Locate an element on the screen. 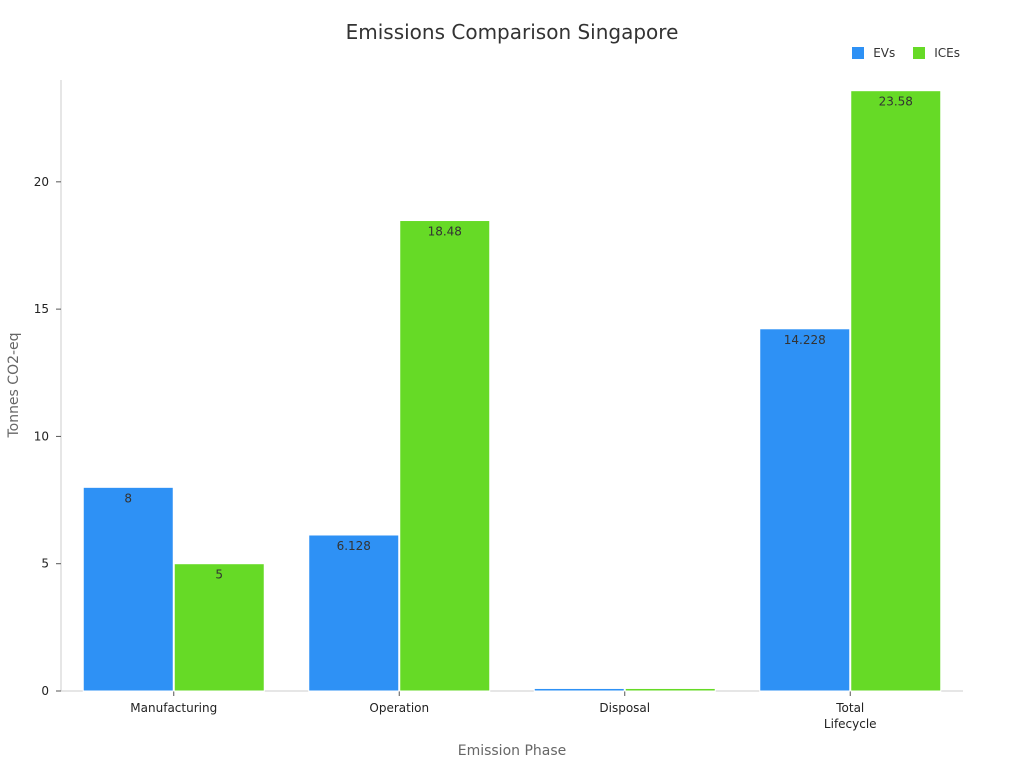  y-tick-label: 5 is located at coordinates (45, 564).